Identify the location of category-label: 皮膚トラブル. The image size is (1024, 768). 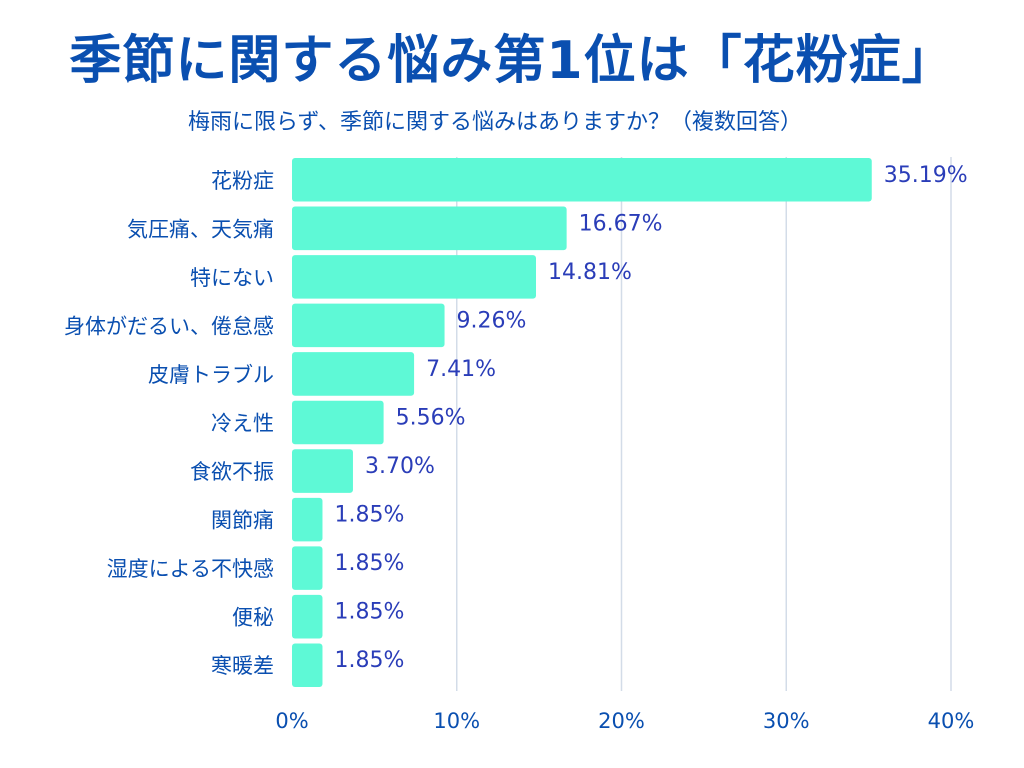
(211, 375).